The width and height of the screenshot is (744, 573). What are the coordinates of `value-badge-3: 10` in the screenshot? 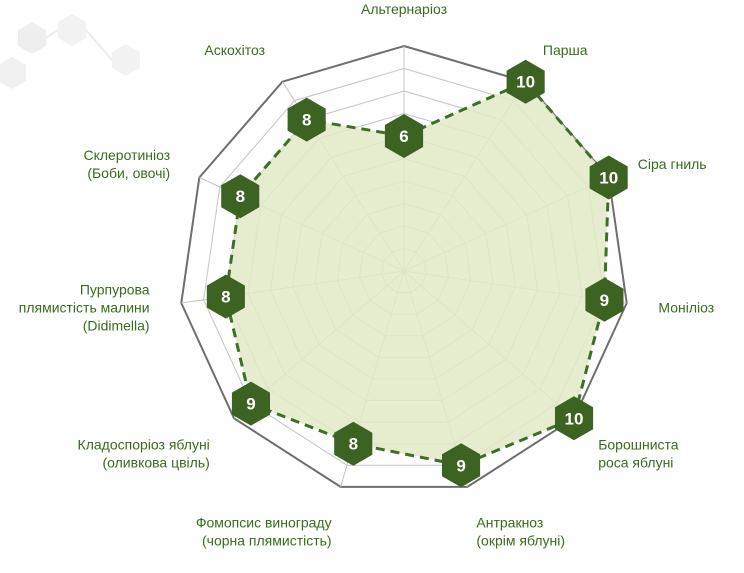 It's located at (608, 177).